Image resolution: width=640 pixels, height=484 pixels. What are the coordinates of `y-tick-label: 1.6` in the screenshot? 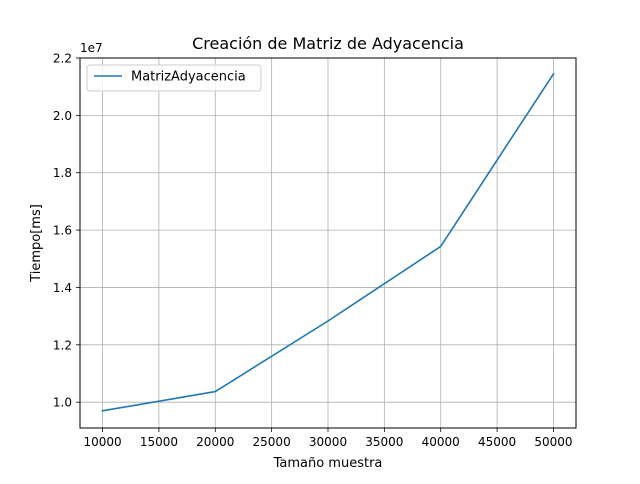 It's located at (62, 231).